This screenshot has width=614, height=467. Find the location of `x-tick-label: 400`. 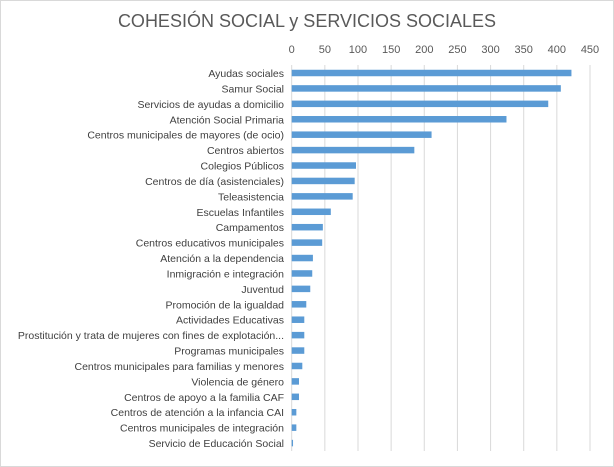

x-tick-label: 400 is located at coordinates (557, 50).